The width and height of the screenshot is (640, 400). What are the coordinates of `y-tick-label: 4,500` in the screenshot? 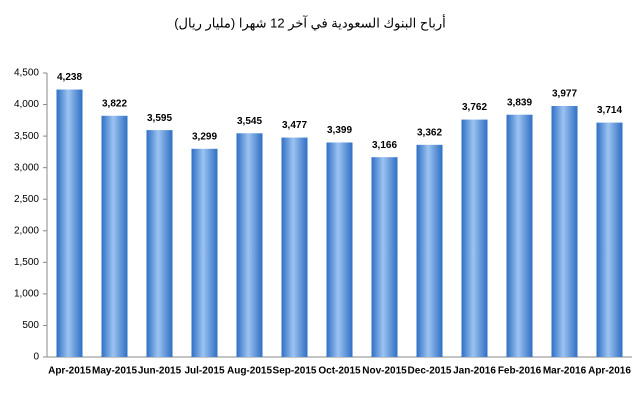 It's located at (26, 73).